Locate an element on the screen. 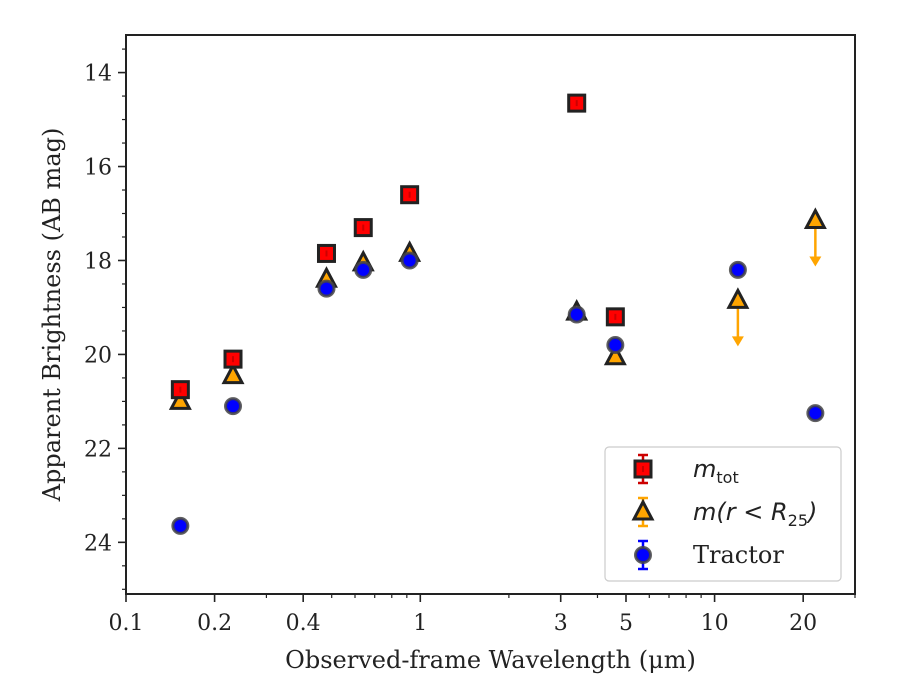 The height and width of the screenshot is (700, 900). legend-entry: mtot is located at coordinates (686, 470).